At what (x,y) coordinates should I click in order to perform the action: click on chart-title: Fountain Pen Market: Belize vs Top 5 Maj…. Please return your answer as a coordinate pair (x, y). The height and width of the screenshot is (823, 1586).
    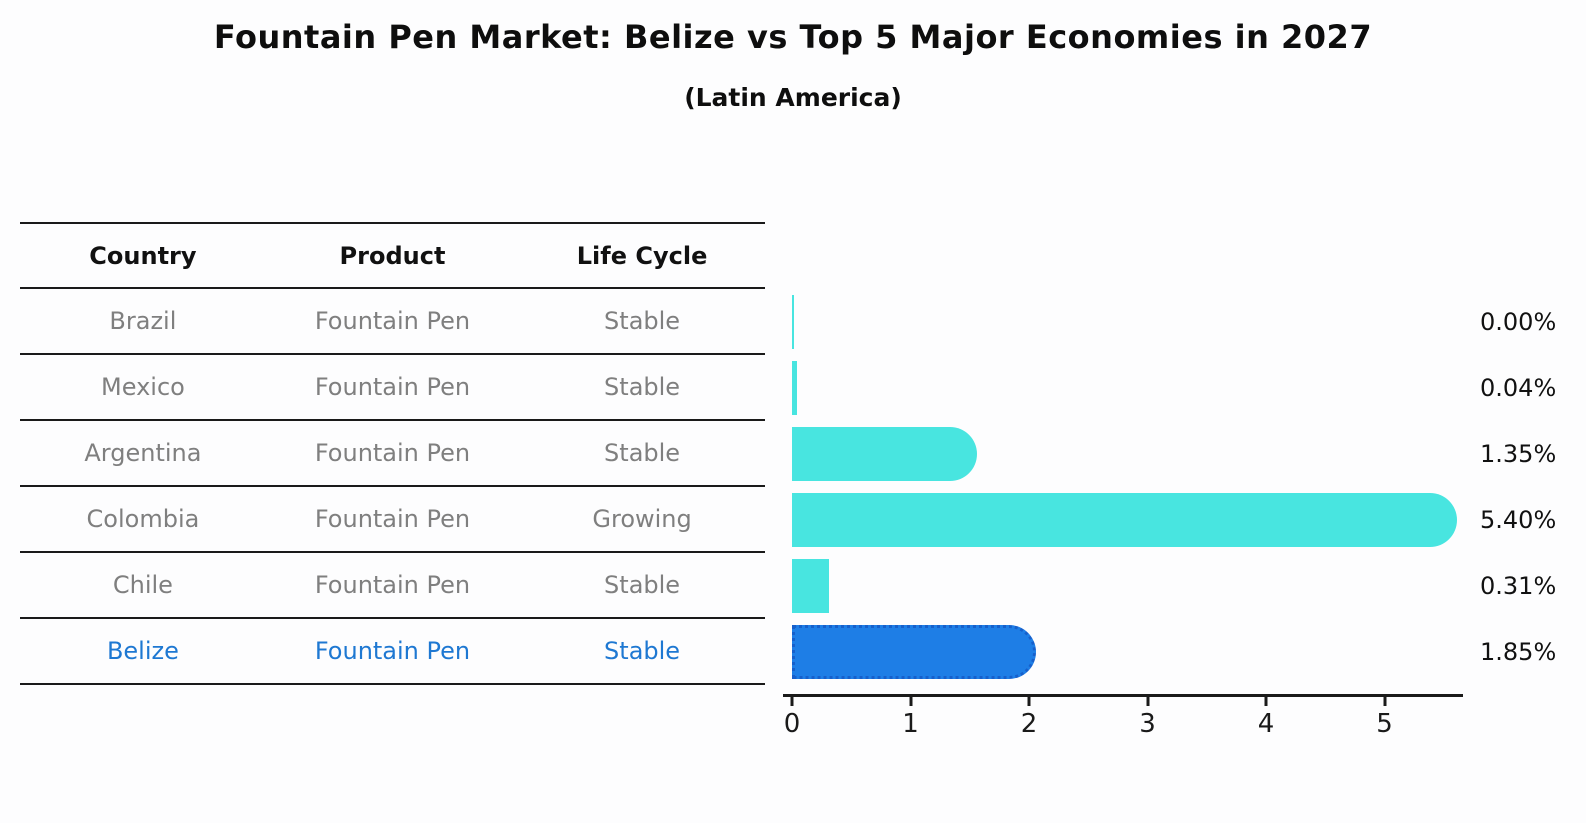
    Looking at the image, I should click on (793, 37).